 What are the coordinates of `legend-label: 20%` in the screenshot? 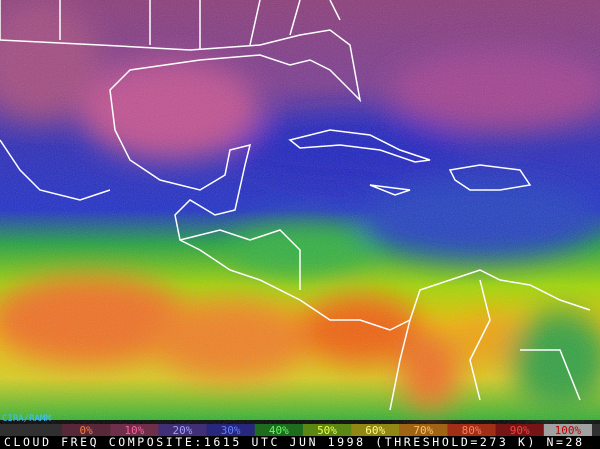 It's located at (183, 430).